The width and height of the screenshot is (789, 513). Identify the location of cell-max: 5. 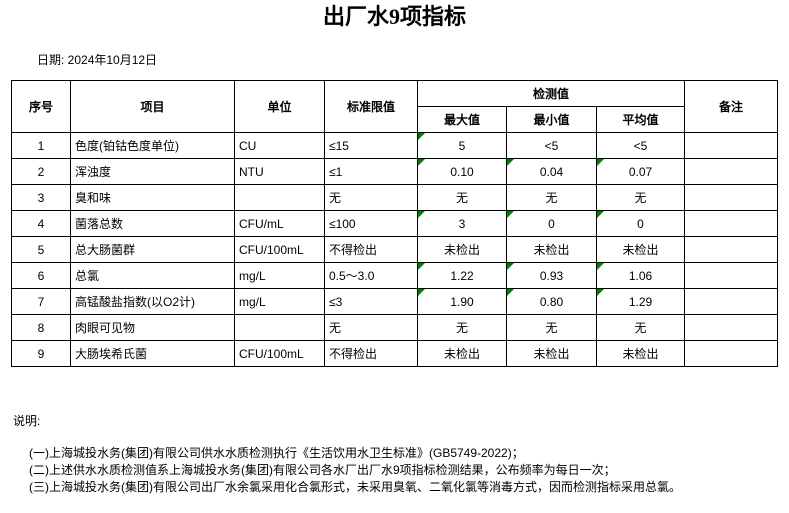
(462, 145).